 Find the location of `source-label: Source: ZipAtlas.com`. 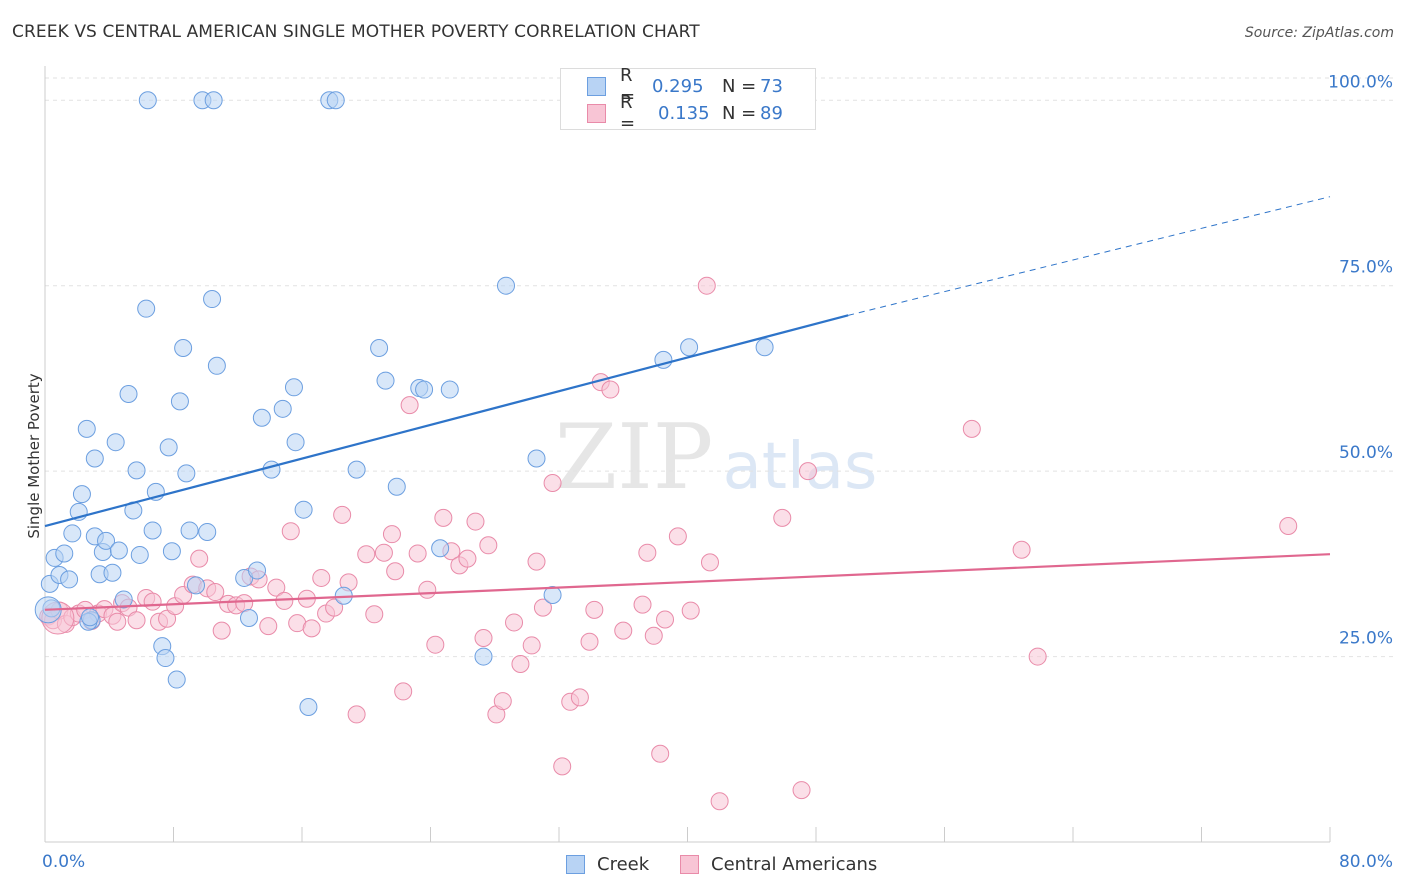

source-label: Source: ZipAtlas.com is located at coordinates (1319, 33).